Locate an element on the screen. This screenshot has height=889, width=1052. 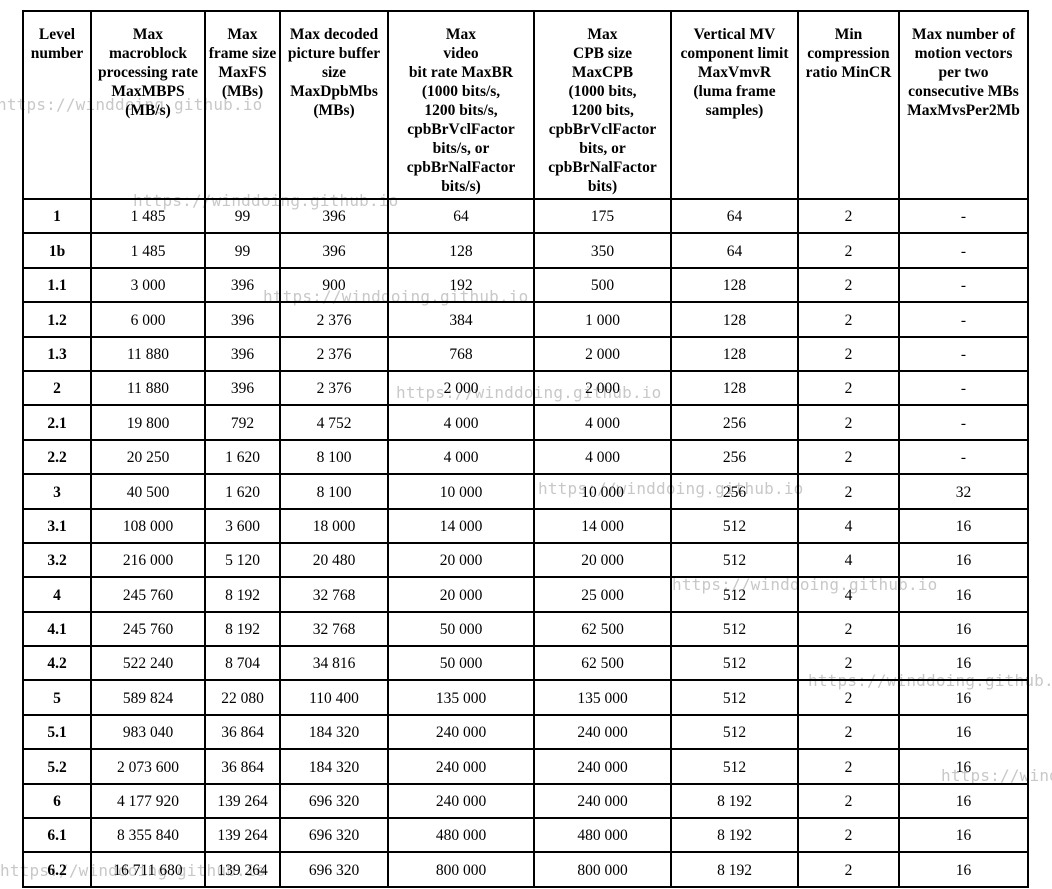
level-cell: 4 is located at coordinates (57, 594).